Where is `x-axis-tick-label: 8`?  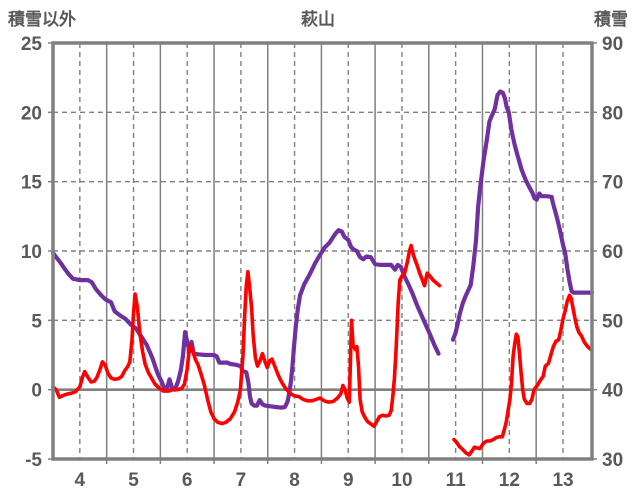
x-axis-tick-label: 8 is located at coordinates (294, 480).